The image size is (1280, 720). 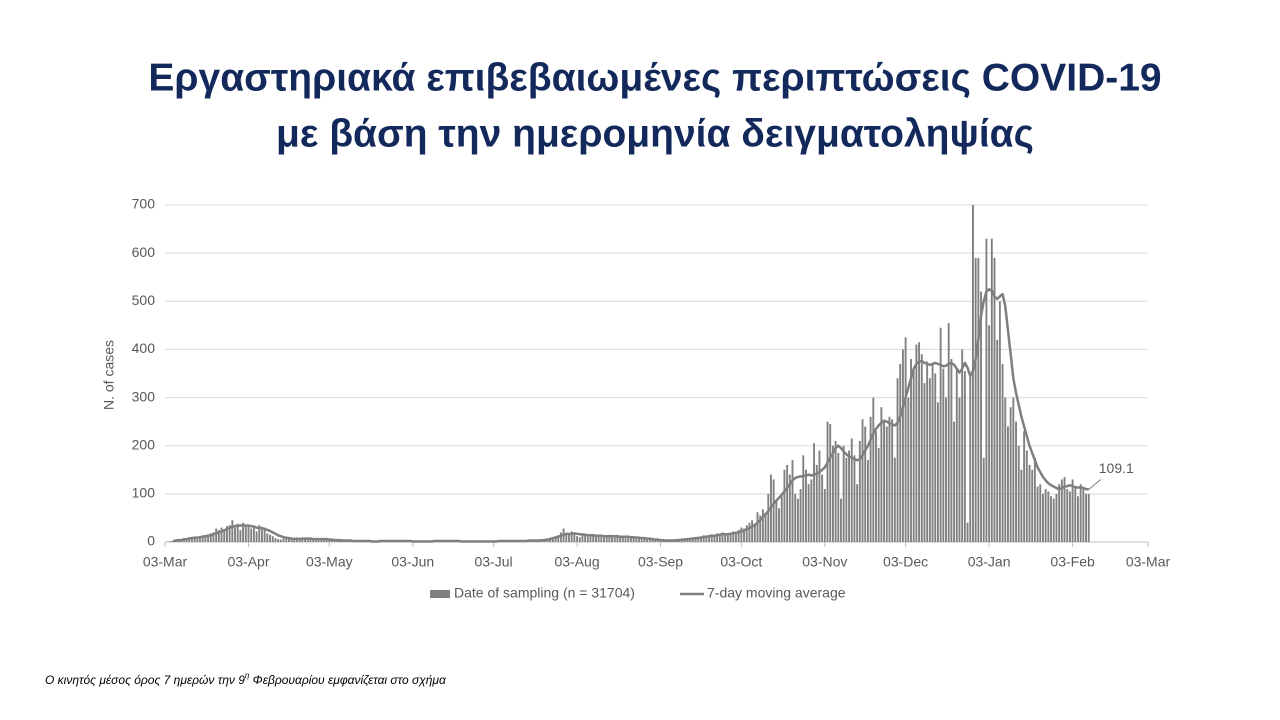 I want to click on annotation: 109.1, so click(x=1116, y=468).